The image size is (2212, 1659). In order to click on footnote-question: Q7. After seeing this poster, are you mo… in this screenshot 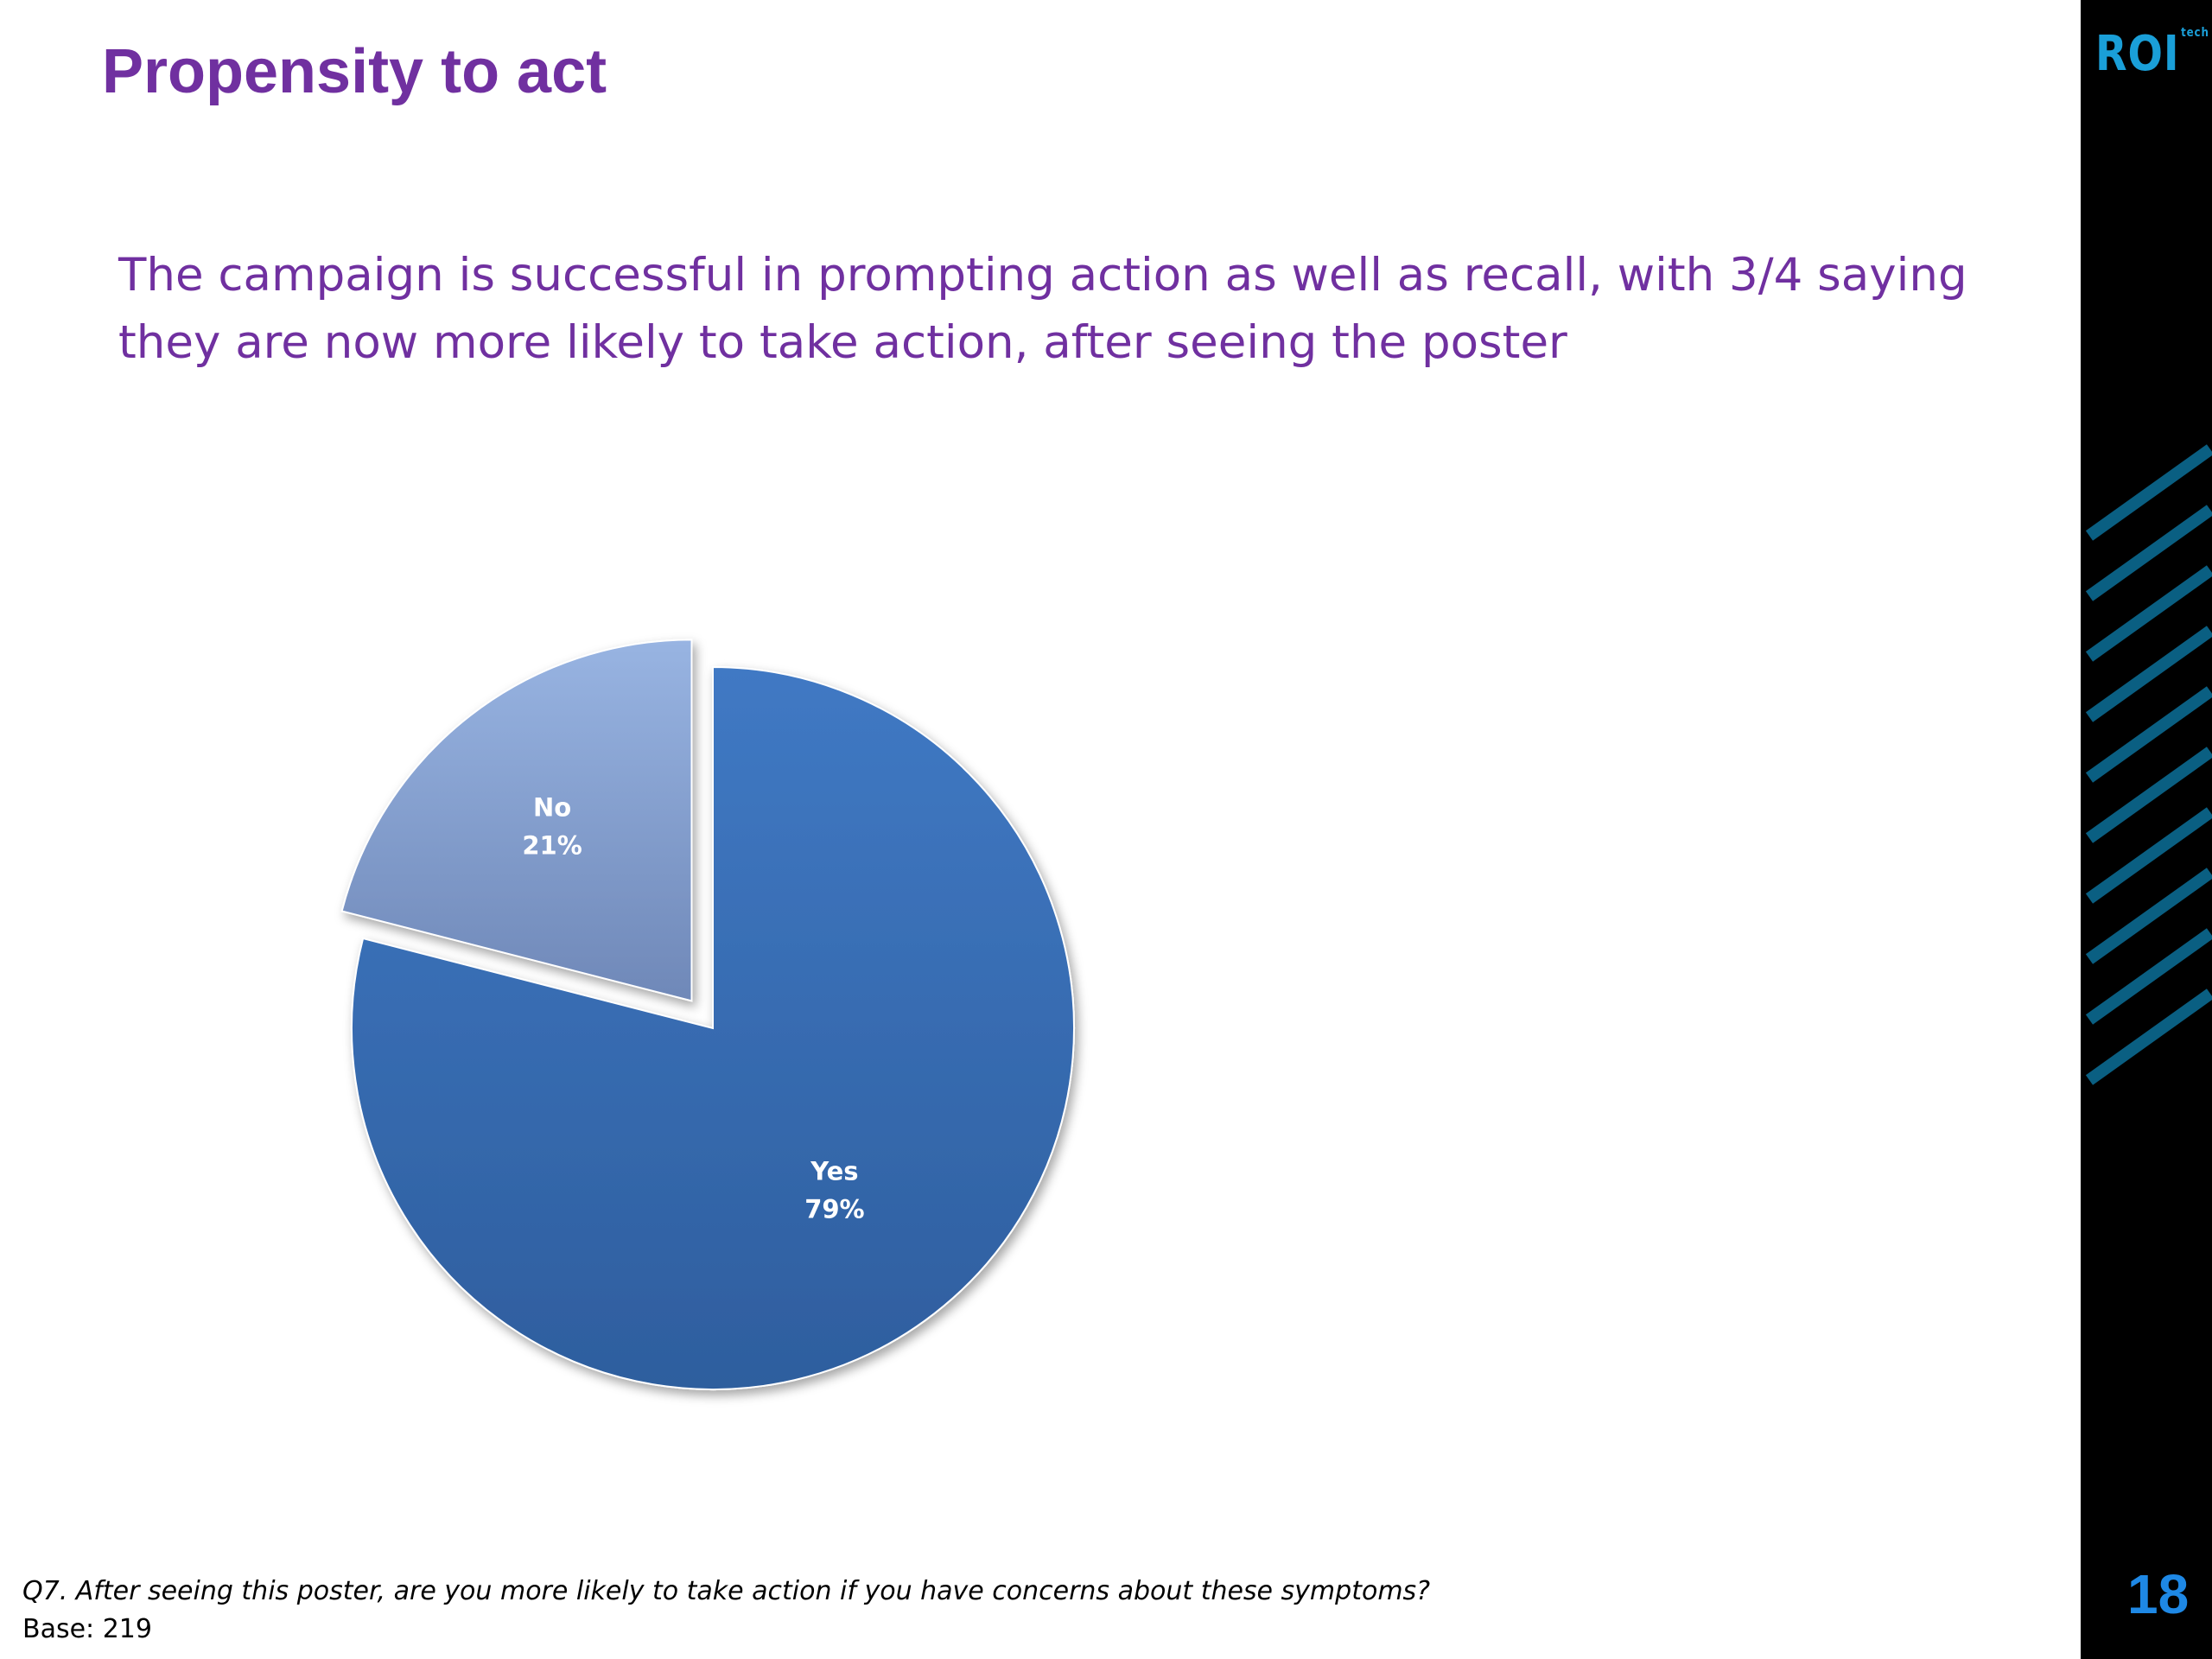, I will do `click(726, 1591)`.